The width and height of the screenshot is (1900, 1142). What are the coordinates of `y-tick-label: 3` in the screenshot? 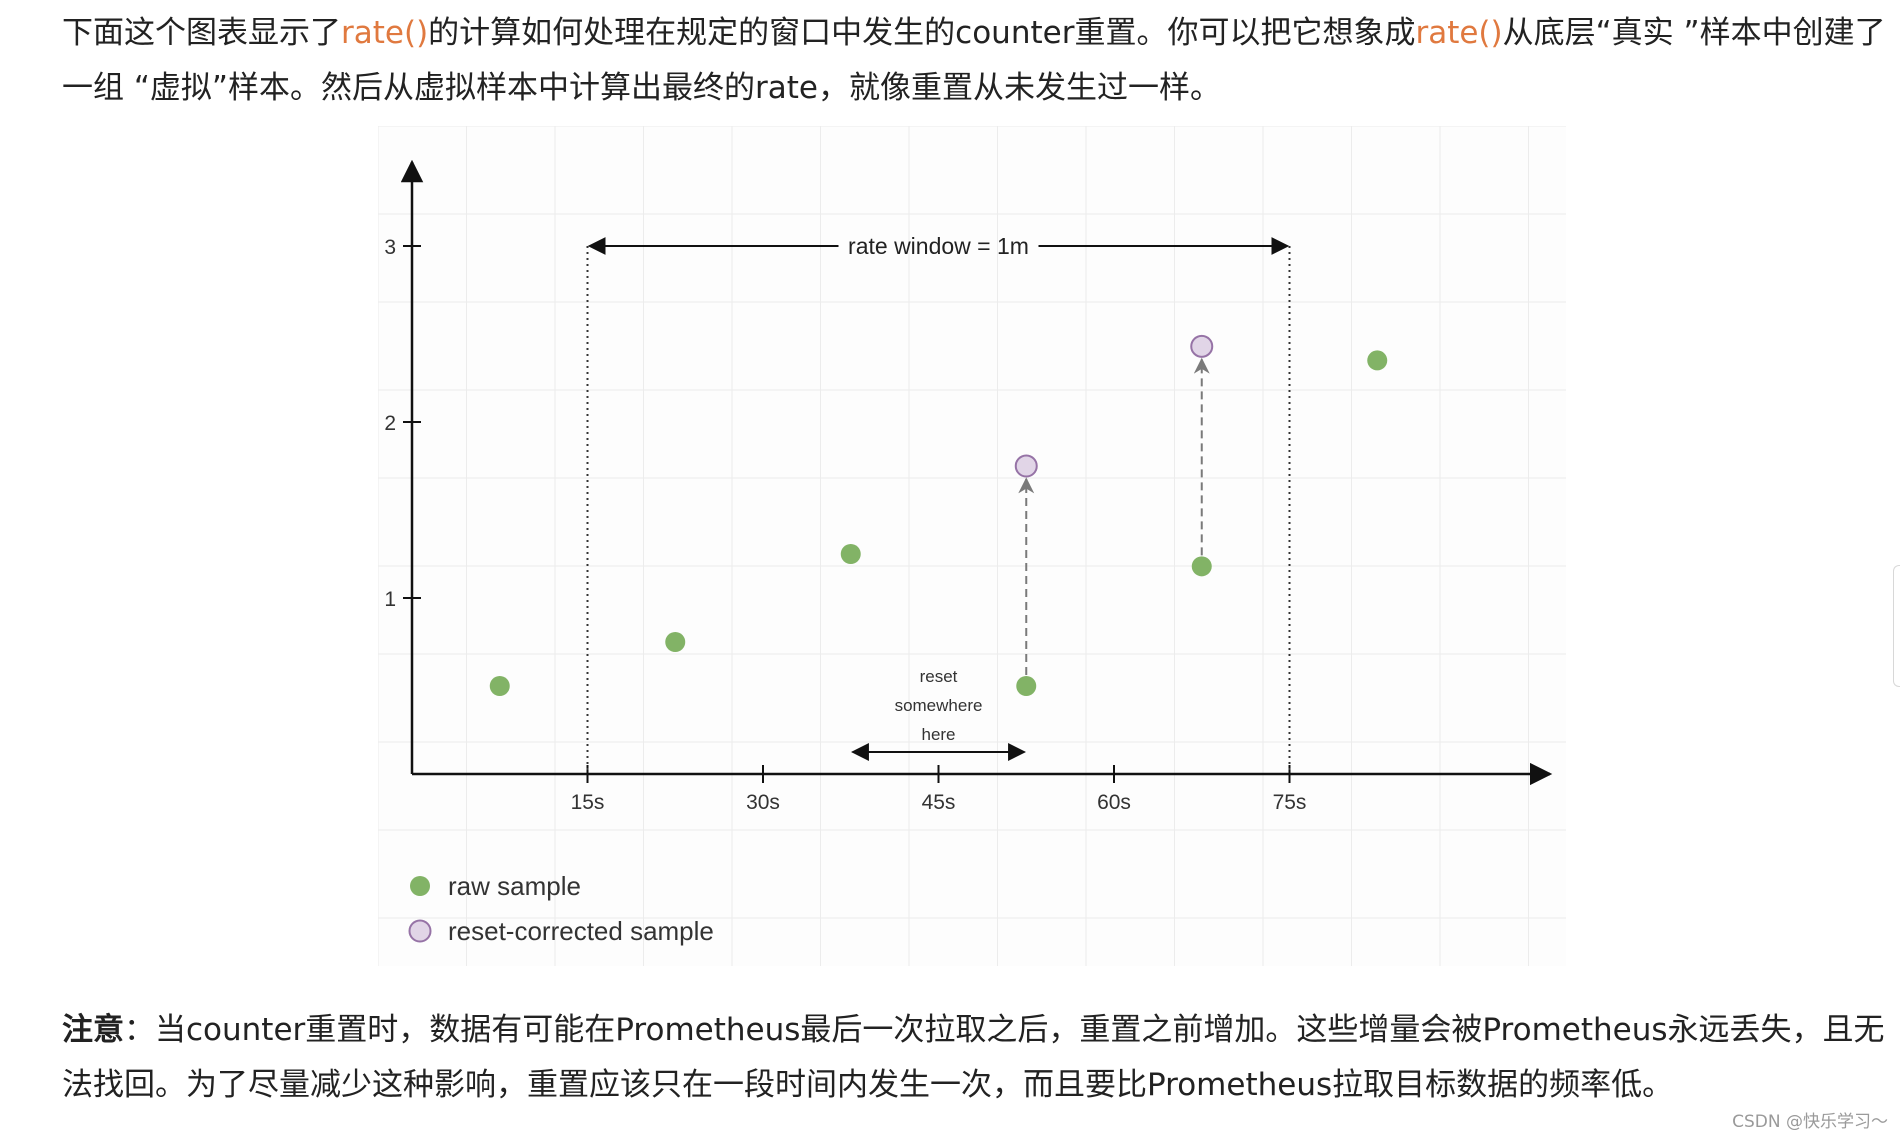 It's located at (390, 247).